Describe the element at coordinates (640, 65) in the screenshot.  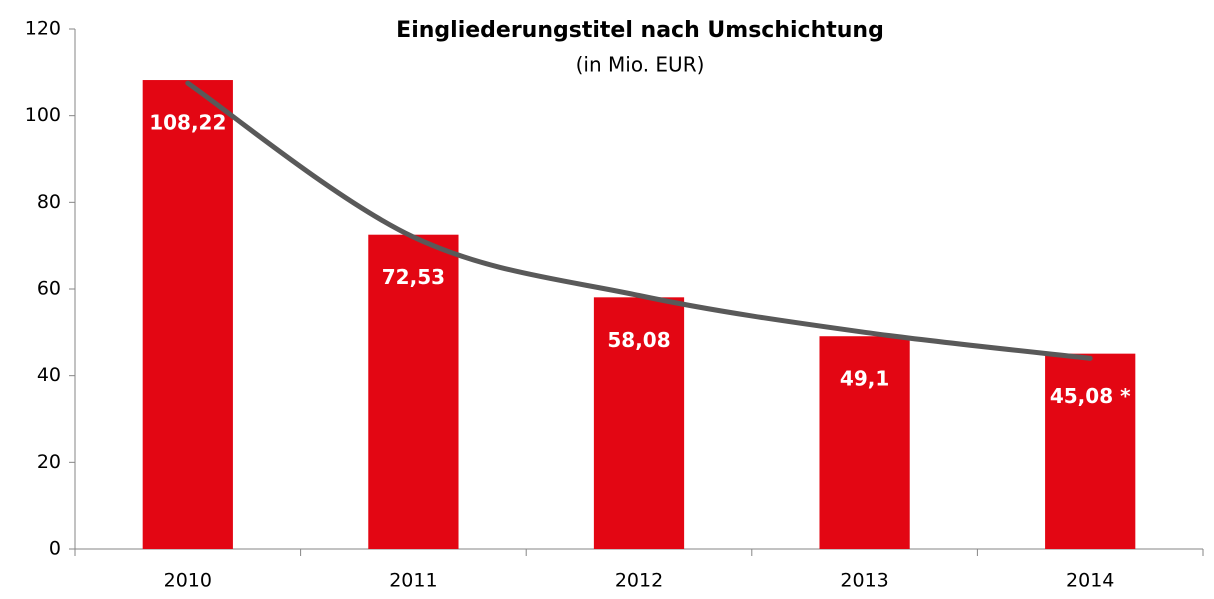
I see `chart-subtitle: (in Mio. EUR)` at that location.